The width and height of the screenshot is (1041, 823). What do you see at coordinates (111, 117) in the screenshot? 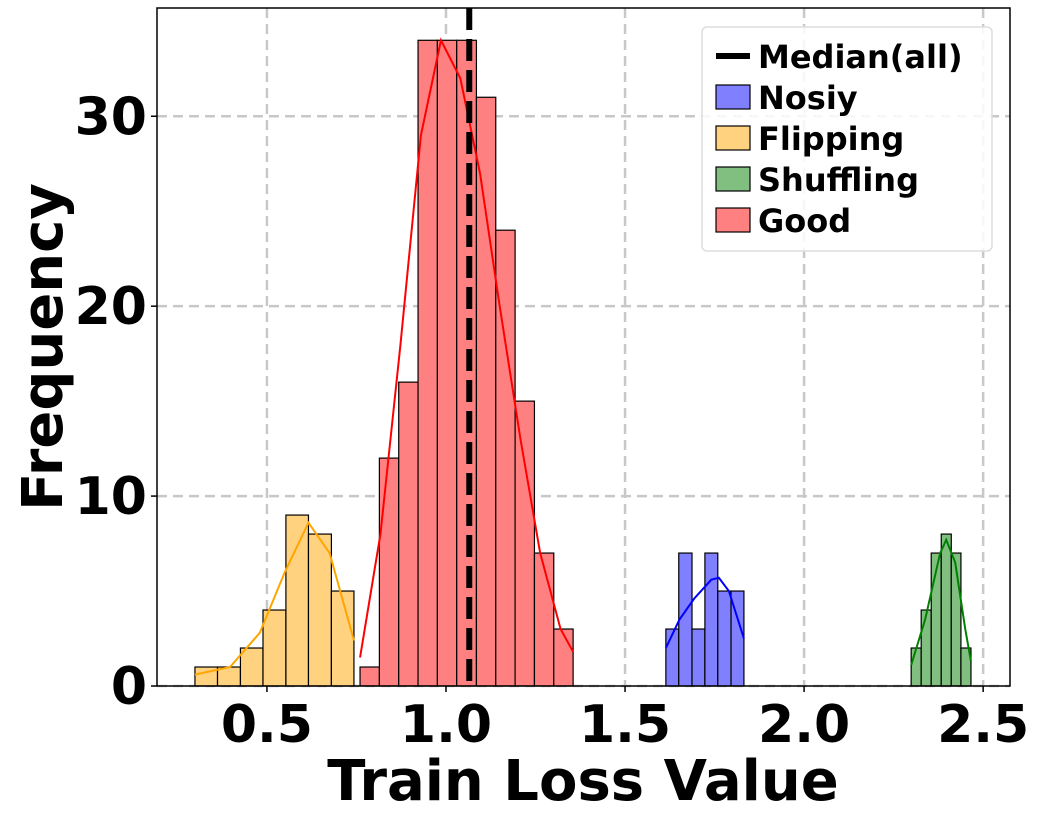
I see `y-tick-label: 30` at bounding box center [111, 117].